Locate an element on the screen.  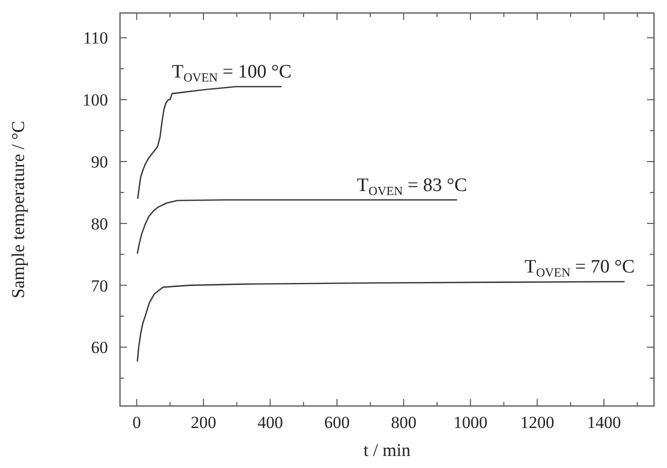
y-tick-label: 100 is located at coordinates (95, 100).